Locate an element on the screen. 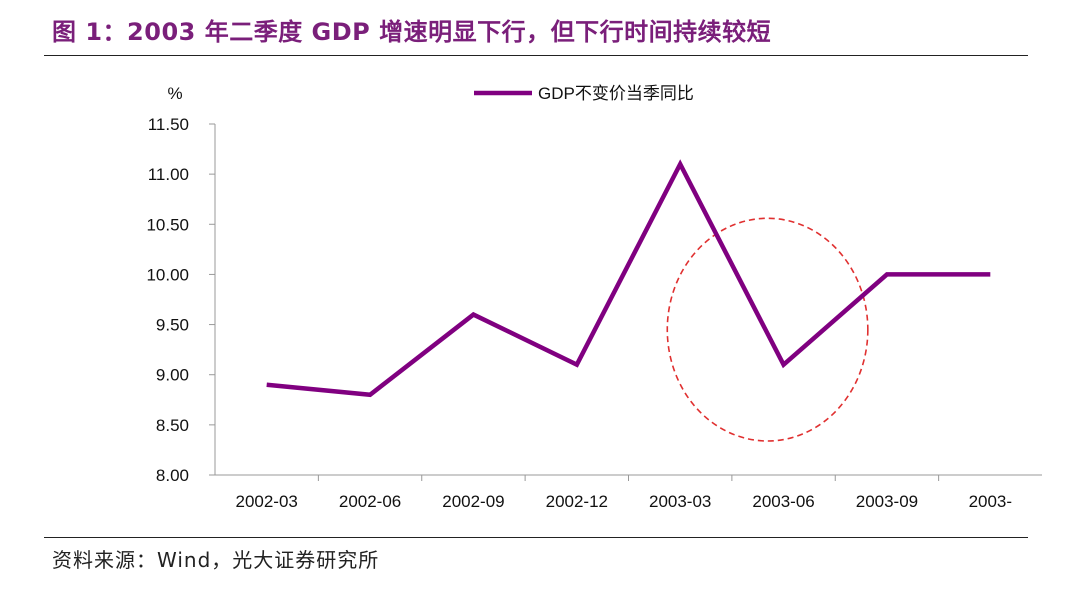 Image resolution: width=1080 pixels, height=591 pixels. y-tick-label: 9.50 is located at coordinates (172, 325).